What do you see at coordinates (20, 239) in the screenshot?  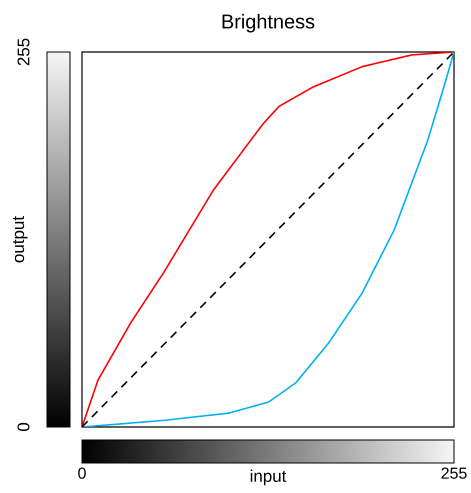 I see `y-axis-title: output` at bounding box center [20, 239].